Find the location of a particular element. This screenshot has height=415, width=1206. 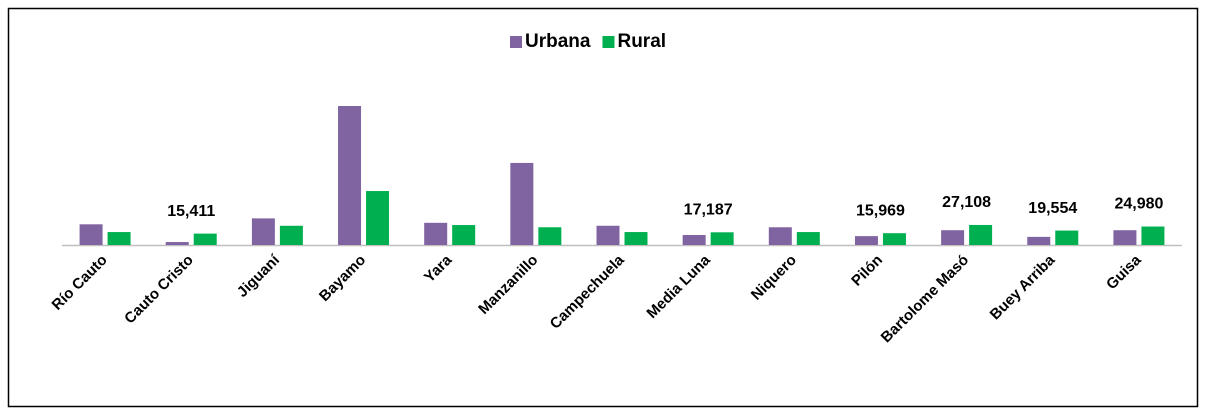

data-label: 19,554 is located at coordinates (1052, 208).